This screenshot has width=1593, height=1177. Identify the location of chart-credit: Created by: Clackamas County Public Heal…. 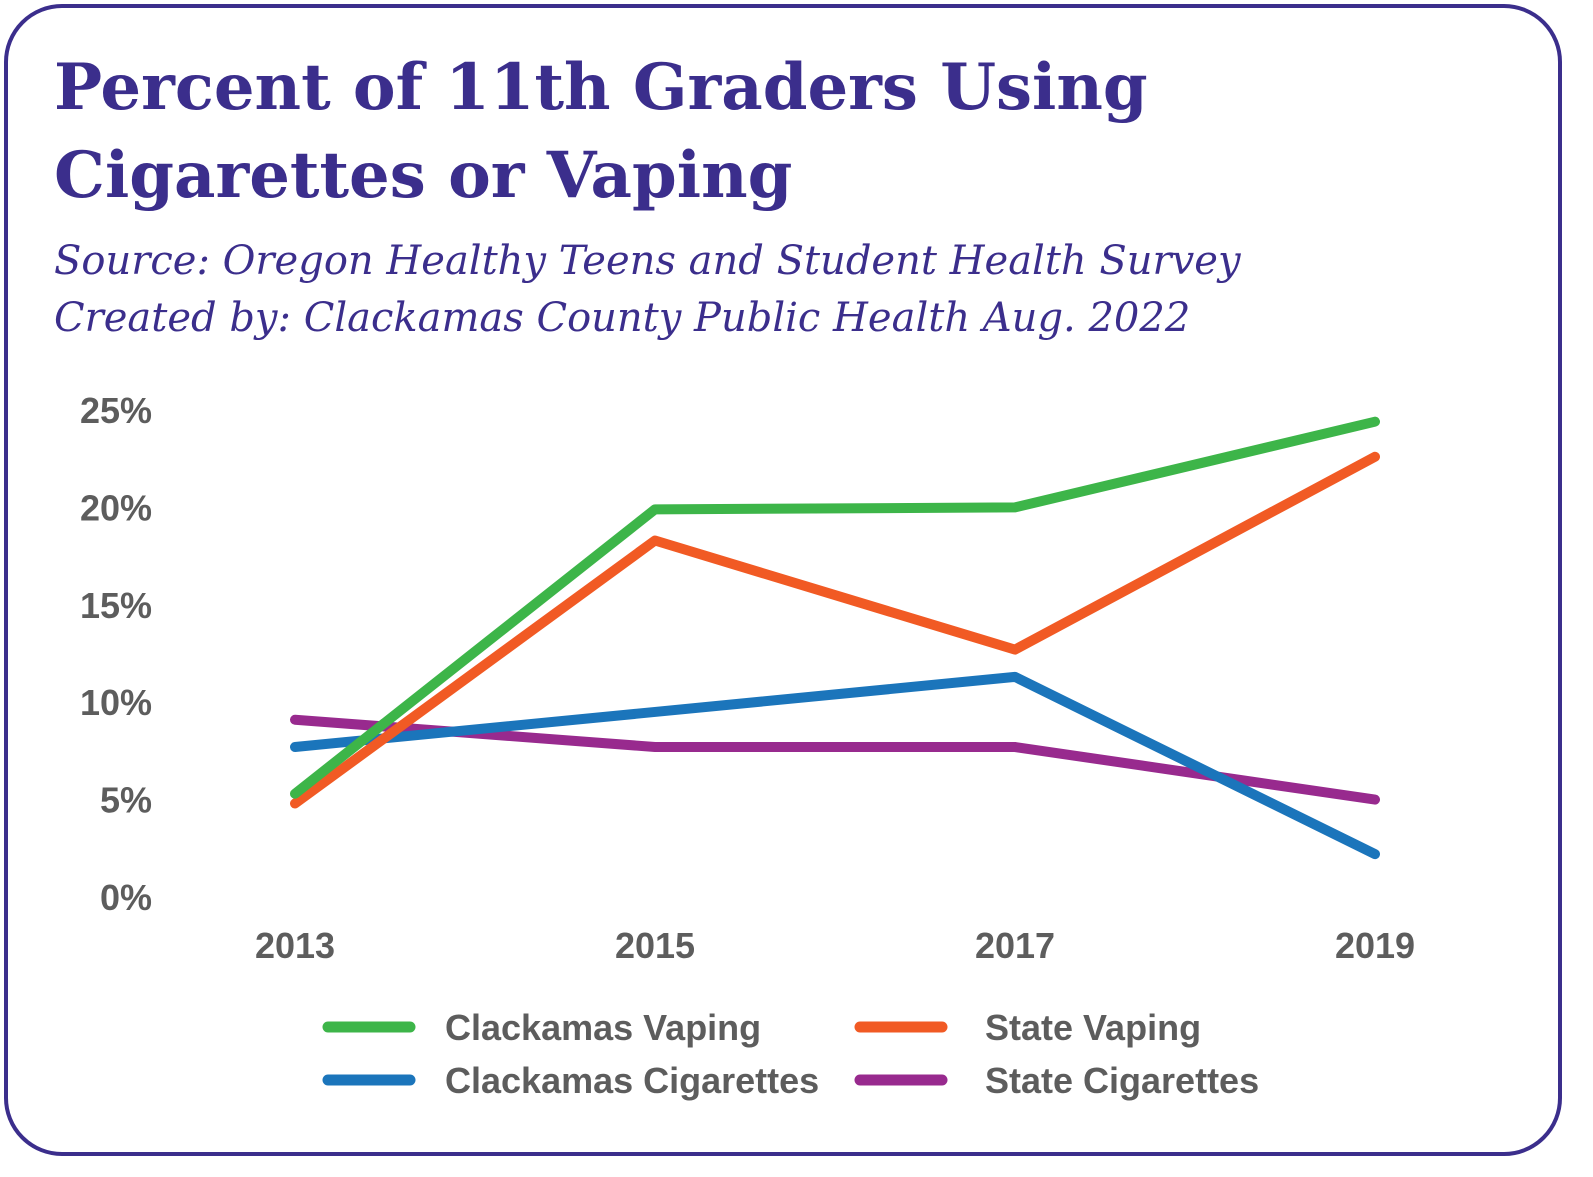
(622, 318).